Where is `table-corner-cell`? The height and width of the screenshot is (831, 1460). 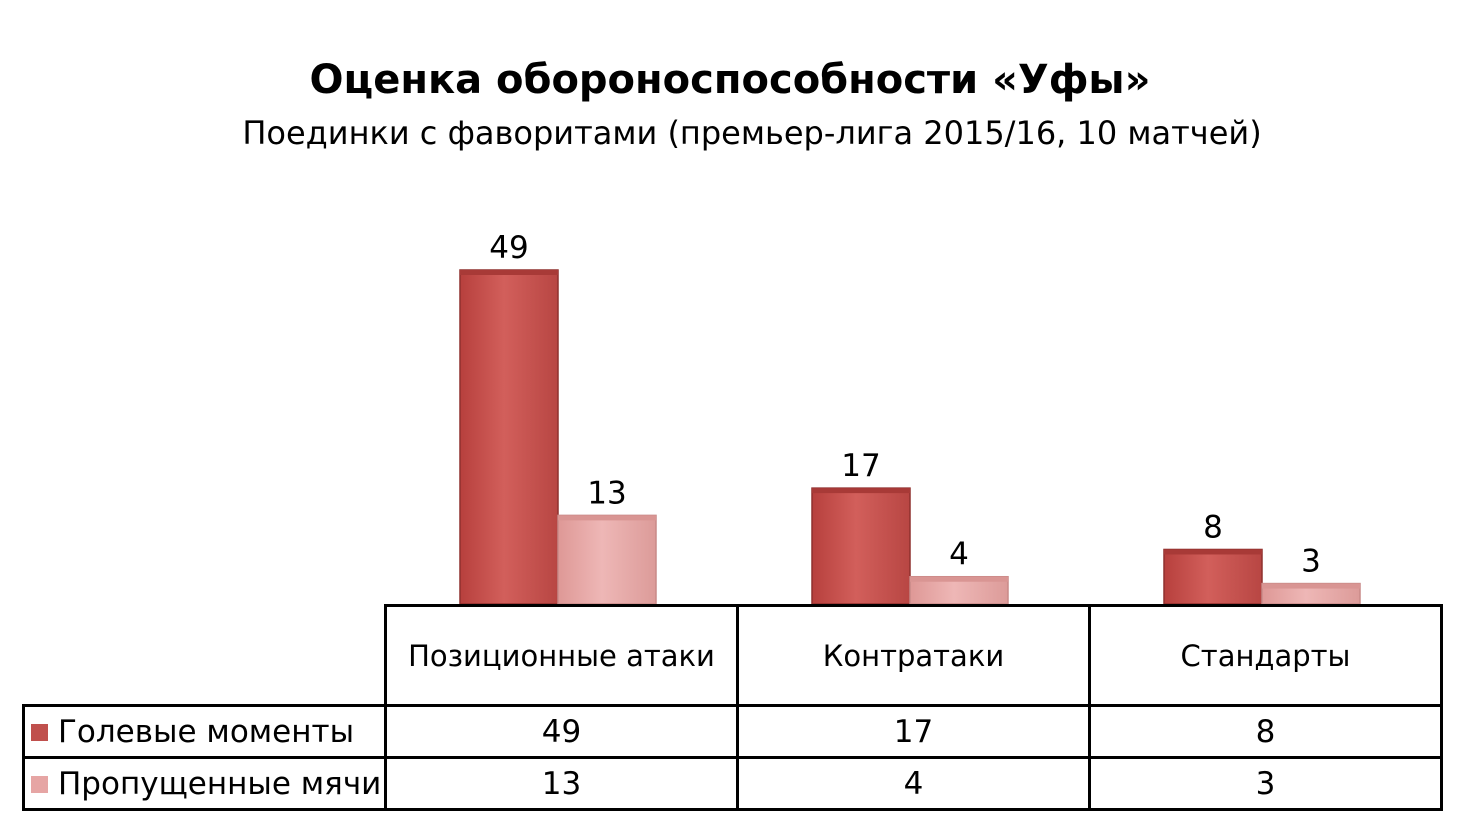
table-corner-cell is located at coordinates (205, 656).